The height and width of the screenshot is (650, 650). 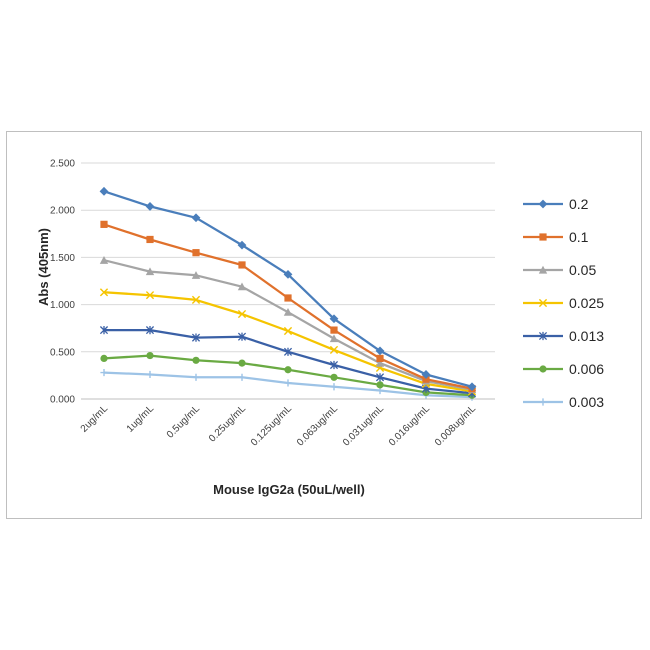 What do you see at coordinates (563, 402) in the screenshot?
I see `legend-item: 0.003` at bounding box center [563, 402].